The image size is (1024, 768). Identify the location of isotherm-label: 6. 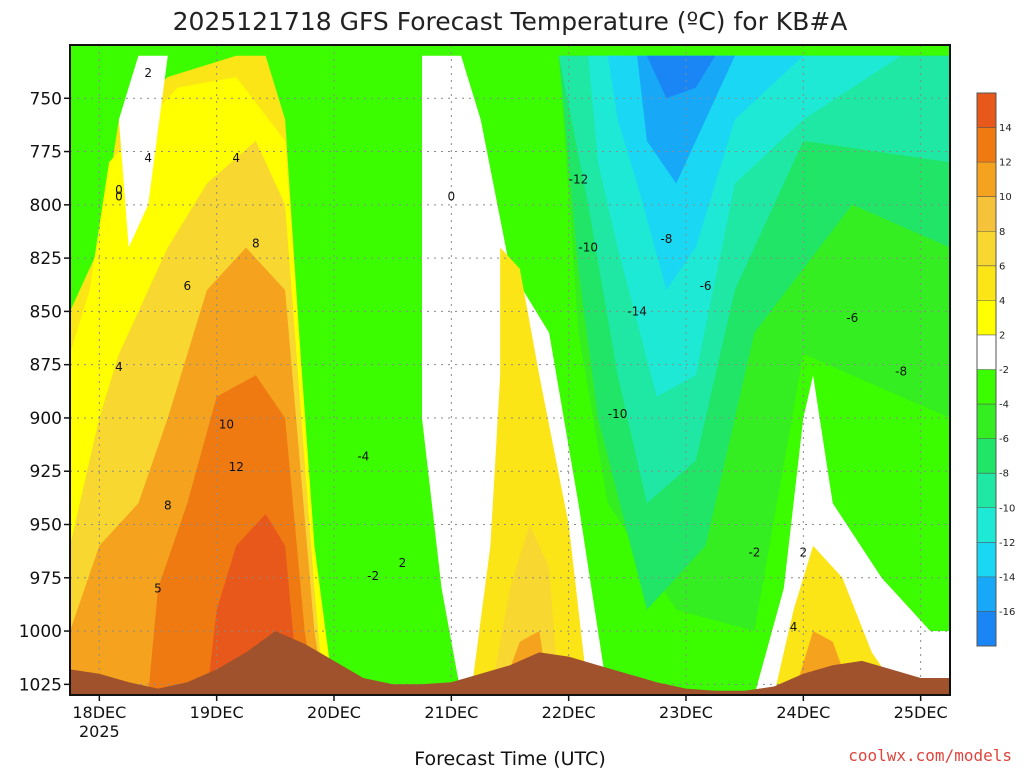
(188, 286).